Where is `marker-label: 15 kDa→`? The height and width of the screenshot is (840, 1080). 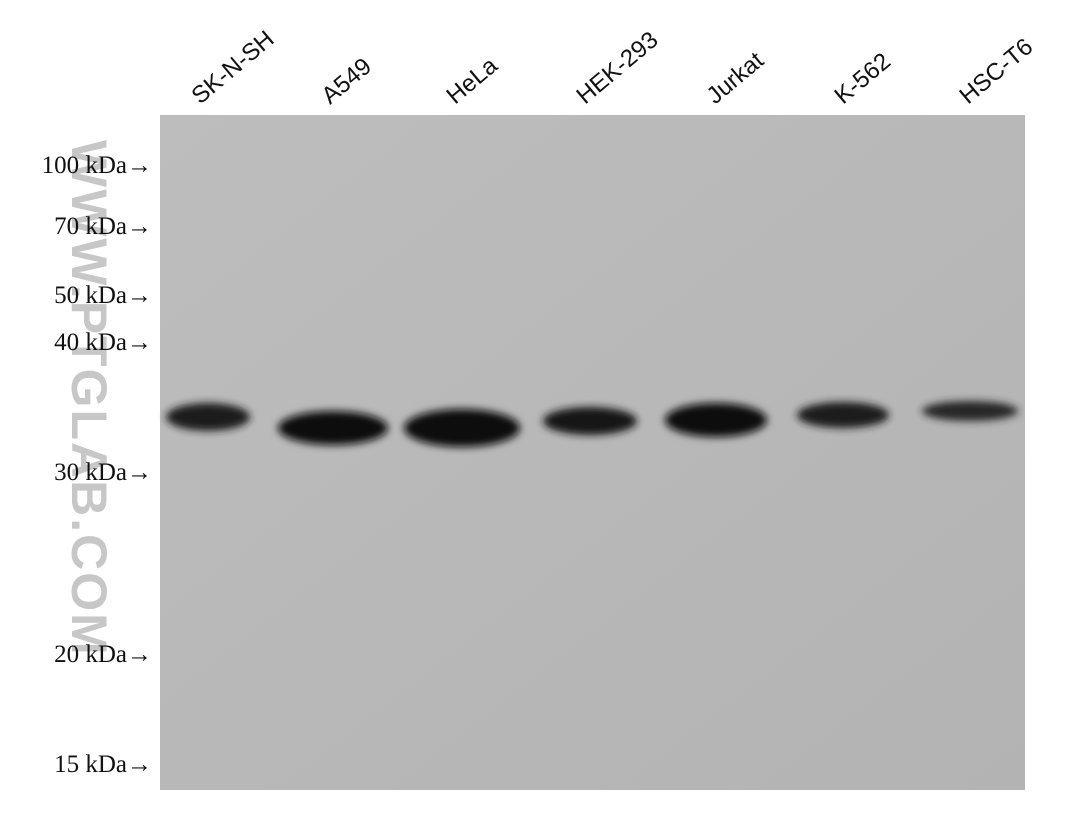
marker-label: 15 kDa→ is located at coordinates (103, 764).